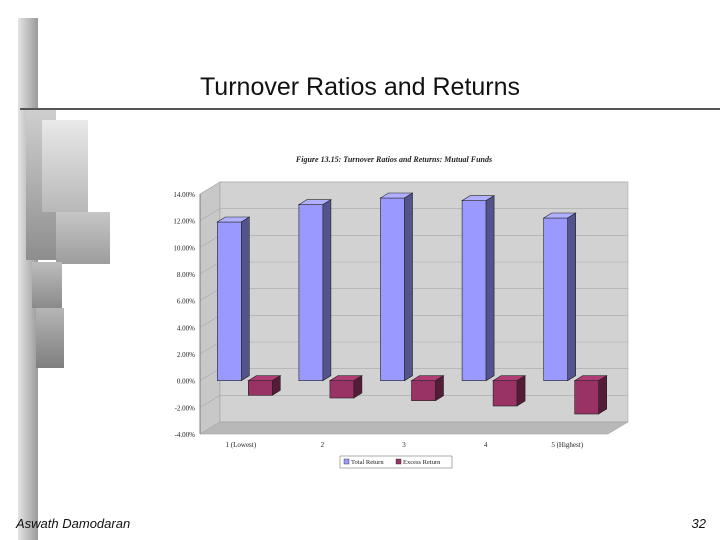  I want to click on x-tick-label: 1 (Lowest), so click(241, 445).